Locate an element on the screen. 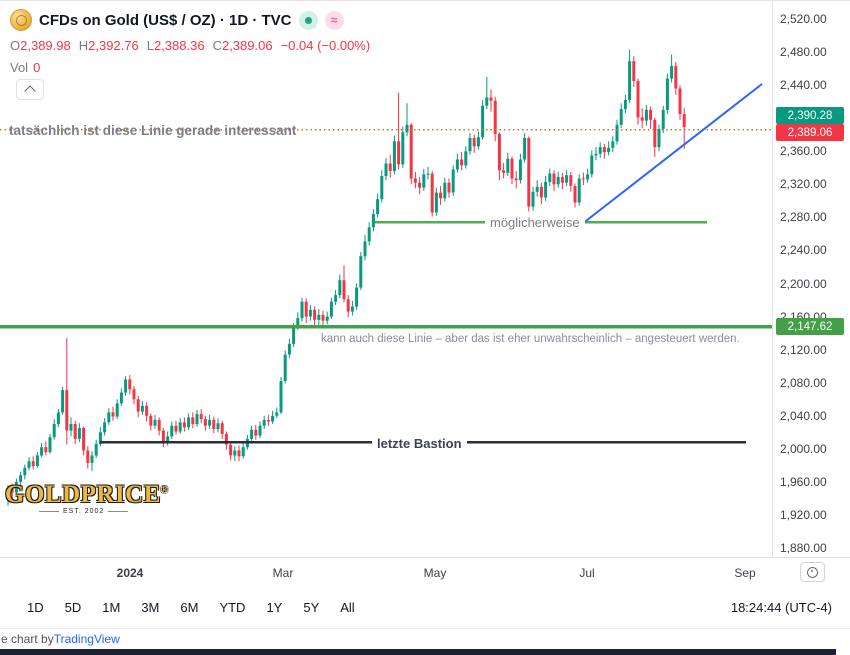 This screenshot has height=655, width=850. price-tick: 2,280.00 is located at coordinates (803, 217).